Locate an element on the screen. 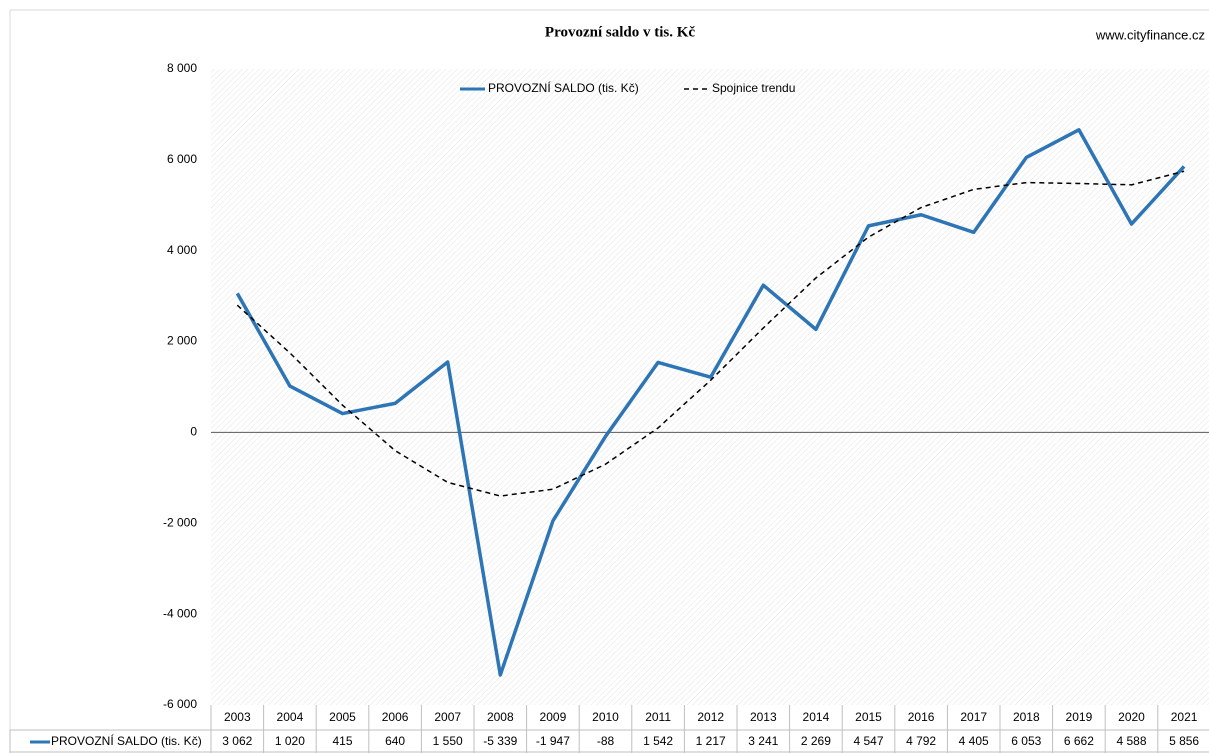 This screenshot has height=753, width=1209. x-tick-label: 2014 is located at coordinates (816, 717).